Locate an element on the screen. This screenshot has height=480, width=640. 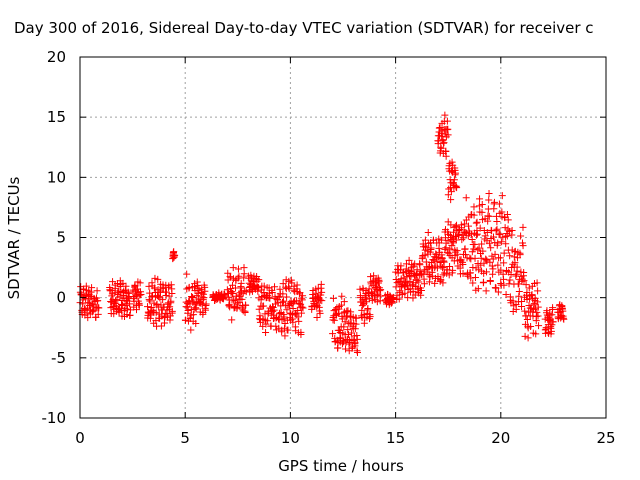
y-tick-label: 20 is located at coordinates (56, 57).